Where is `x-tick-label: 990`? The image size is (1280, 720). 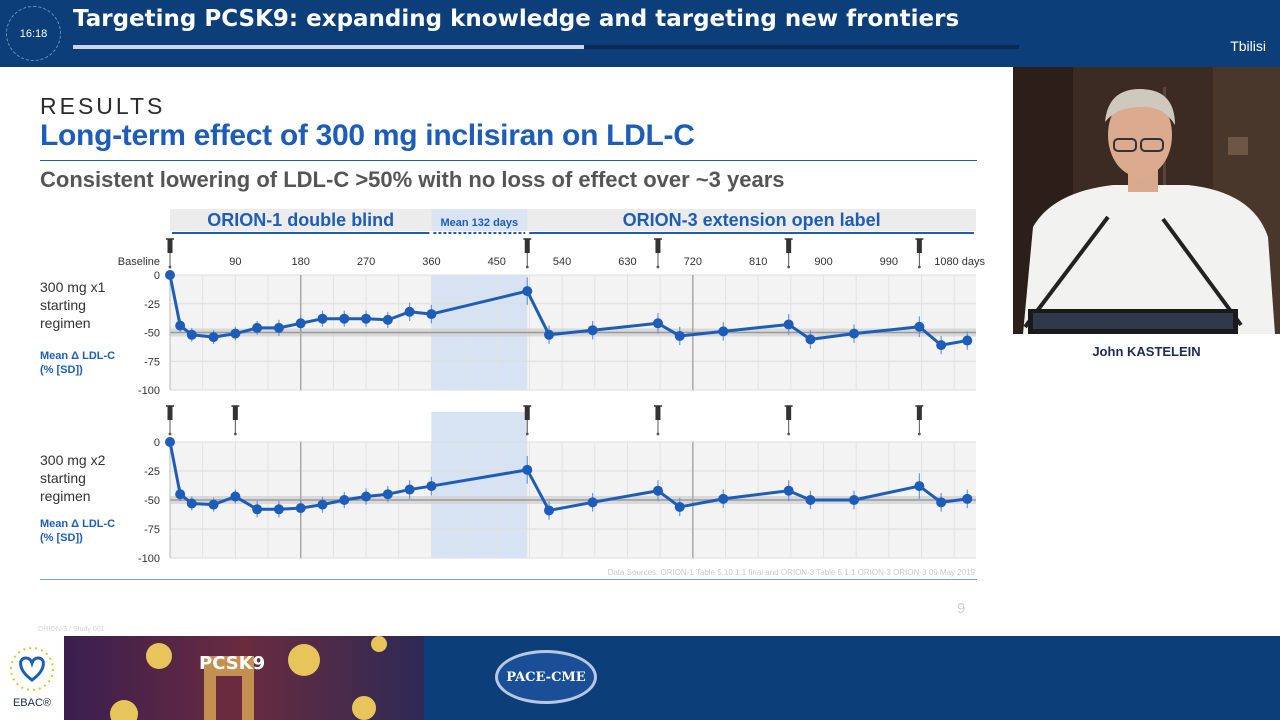
x-tick-label: 990 is located at coordinates (889, 262).